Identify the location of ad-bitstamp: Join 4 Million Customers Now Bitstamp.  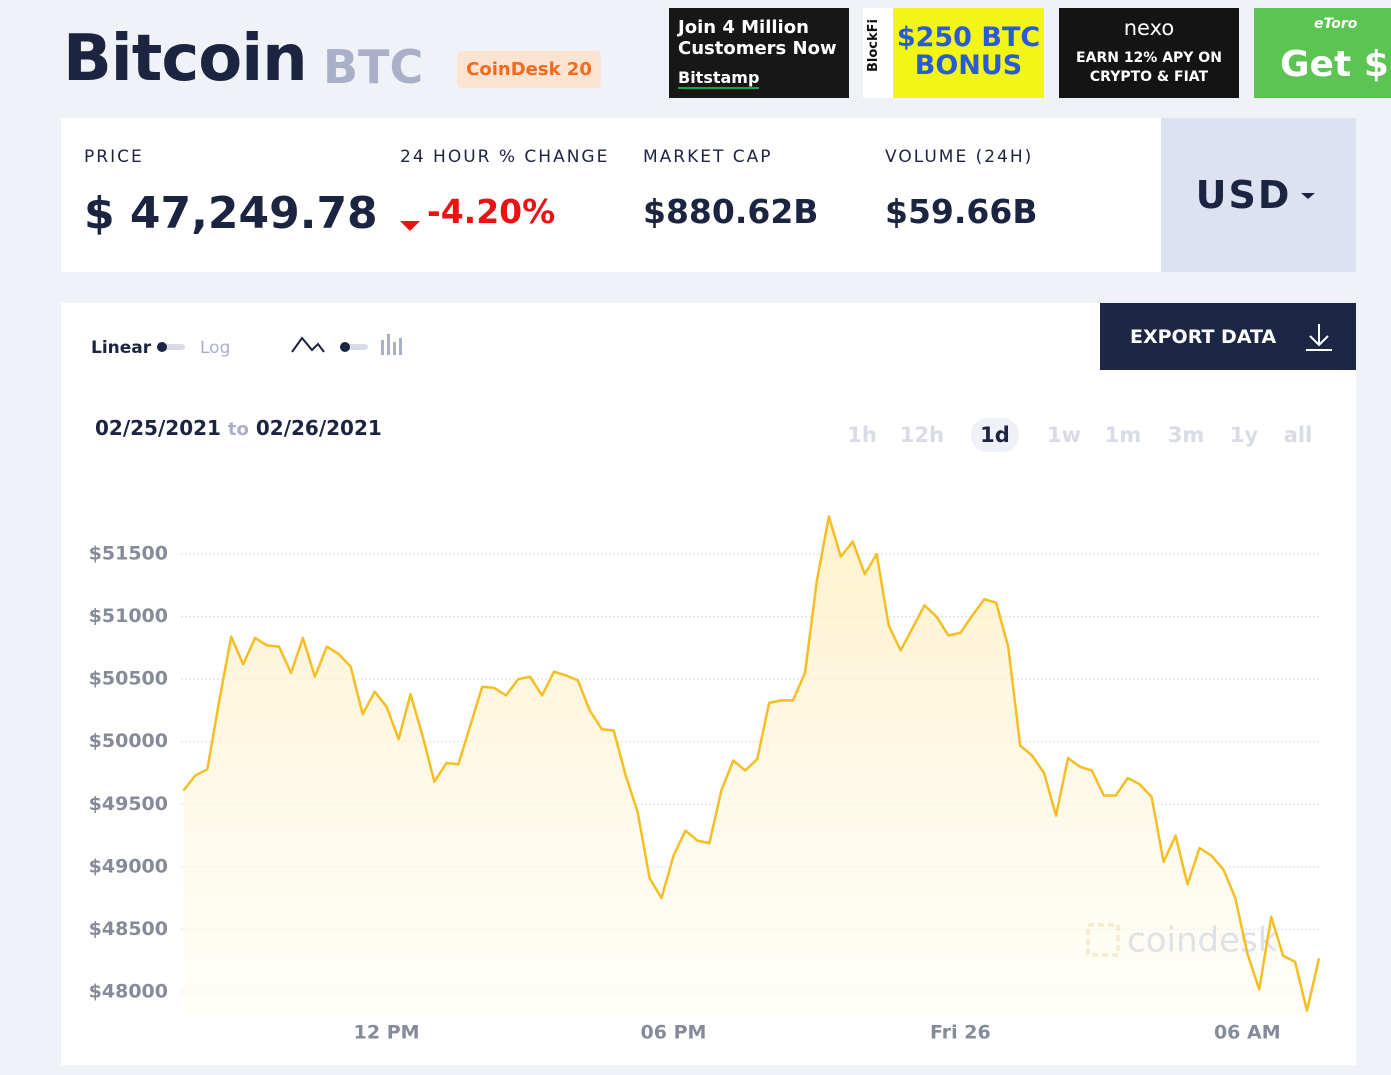
(759, 53).